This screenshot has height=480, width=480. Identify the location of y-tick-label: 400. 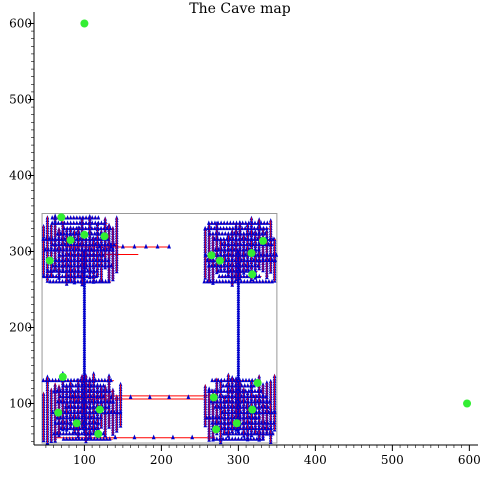
(20, 176).